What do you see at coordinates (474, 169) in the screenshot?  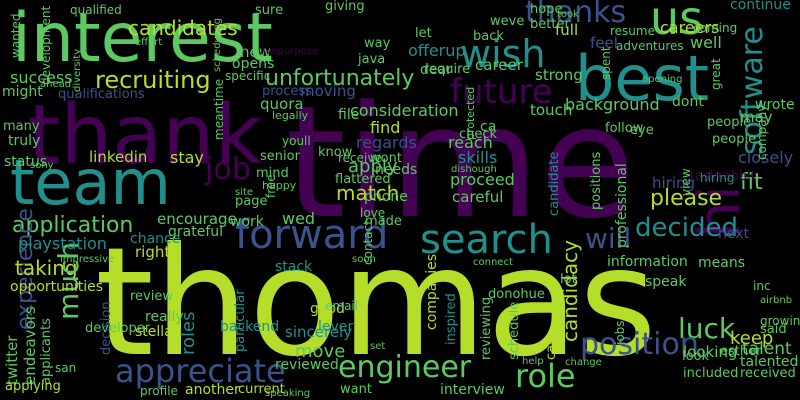 I see `cloud-word: dishough` at bounding box center [474, 169].